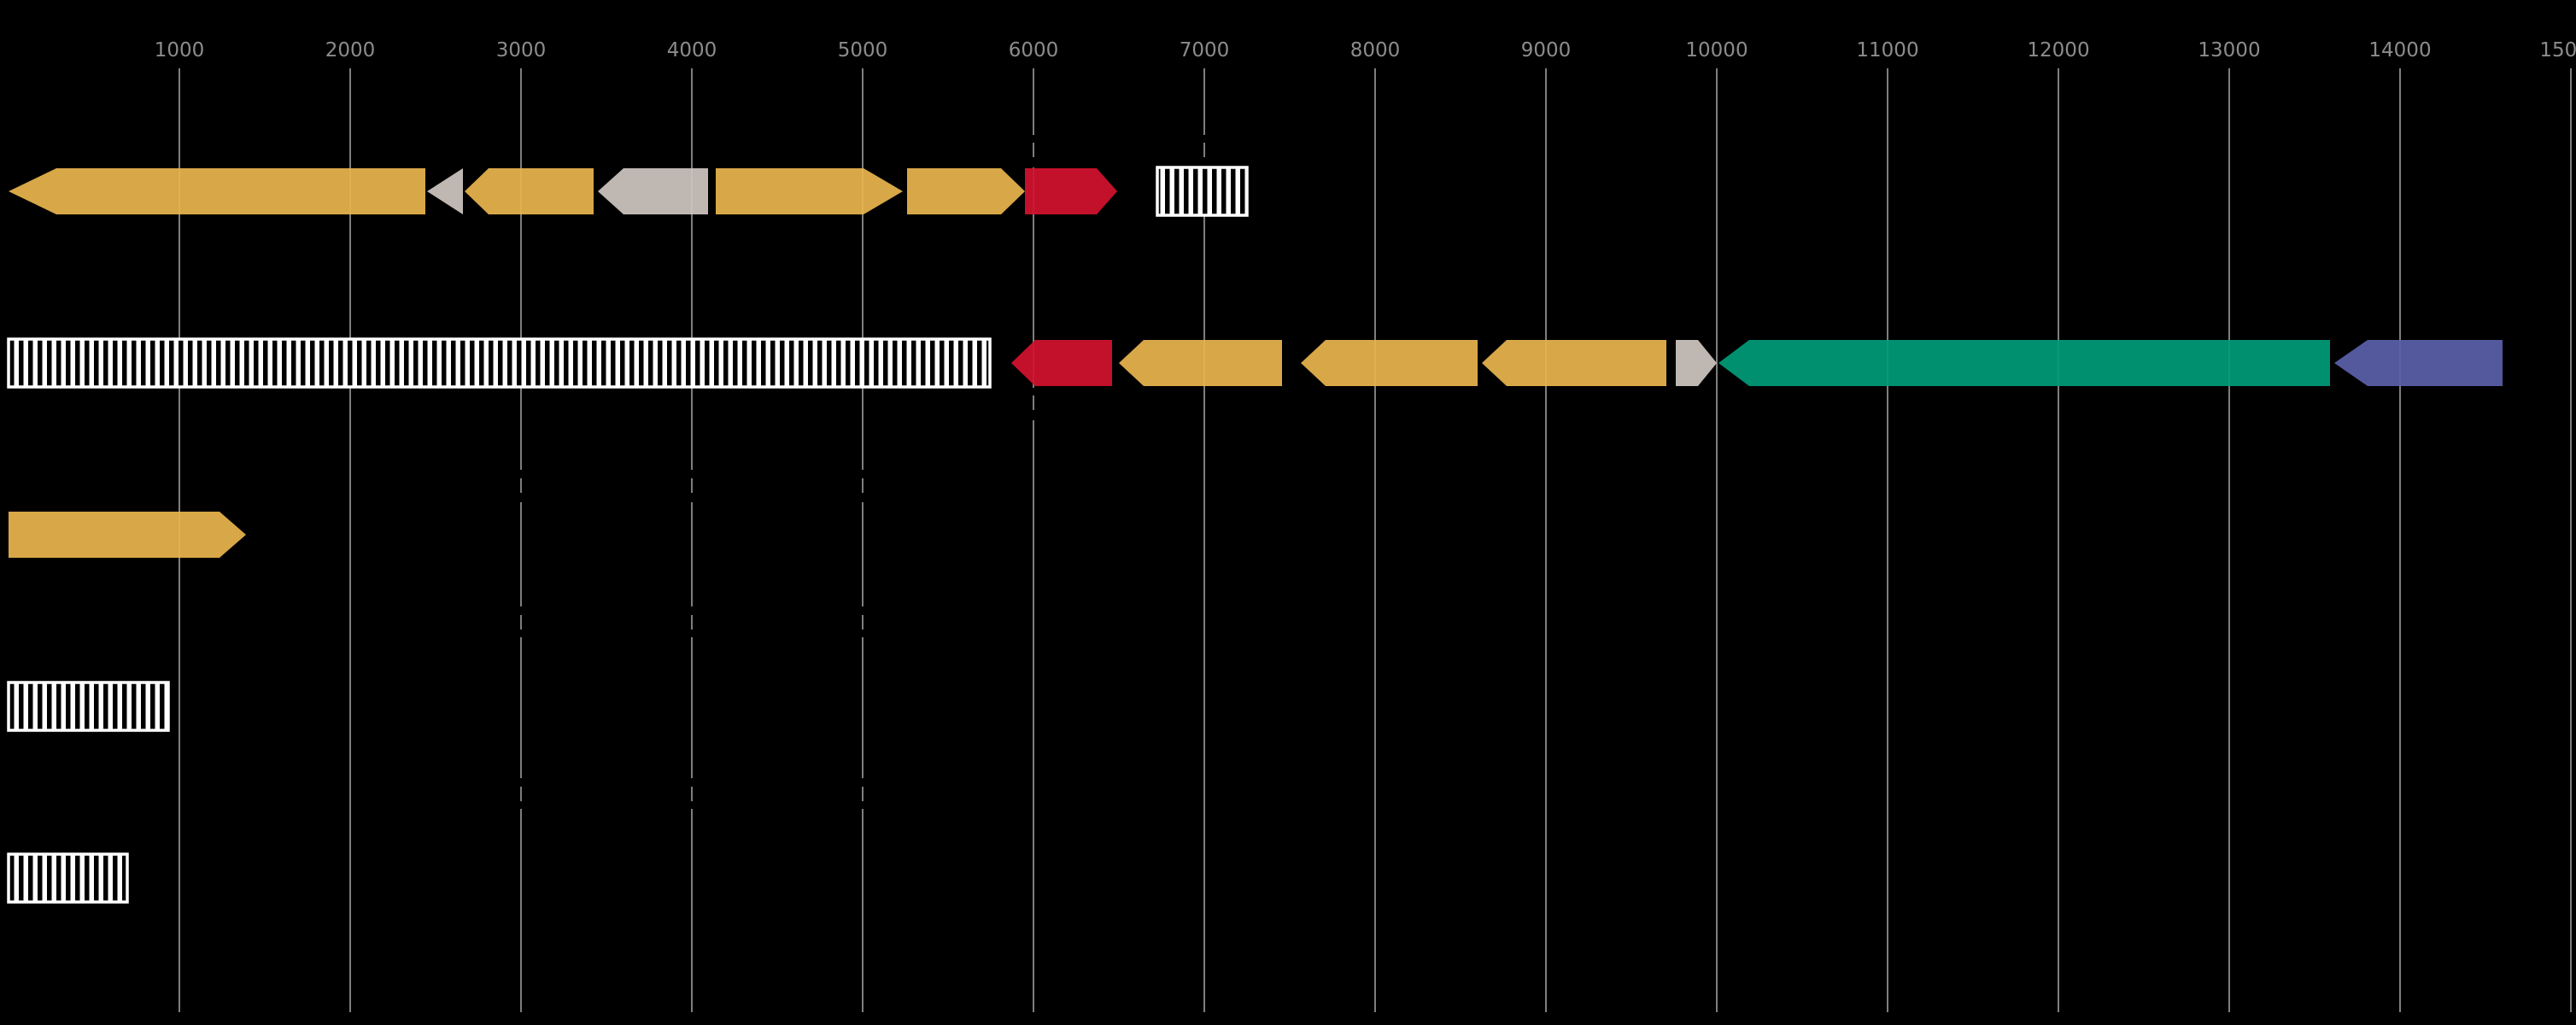  I want to click on track-2-gene-arrow-6-green, so click(2024, 363).